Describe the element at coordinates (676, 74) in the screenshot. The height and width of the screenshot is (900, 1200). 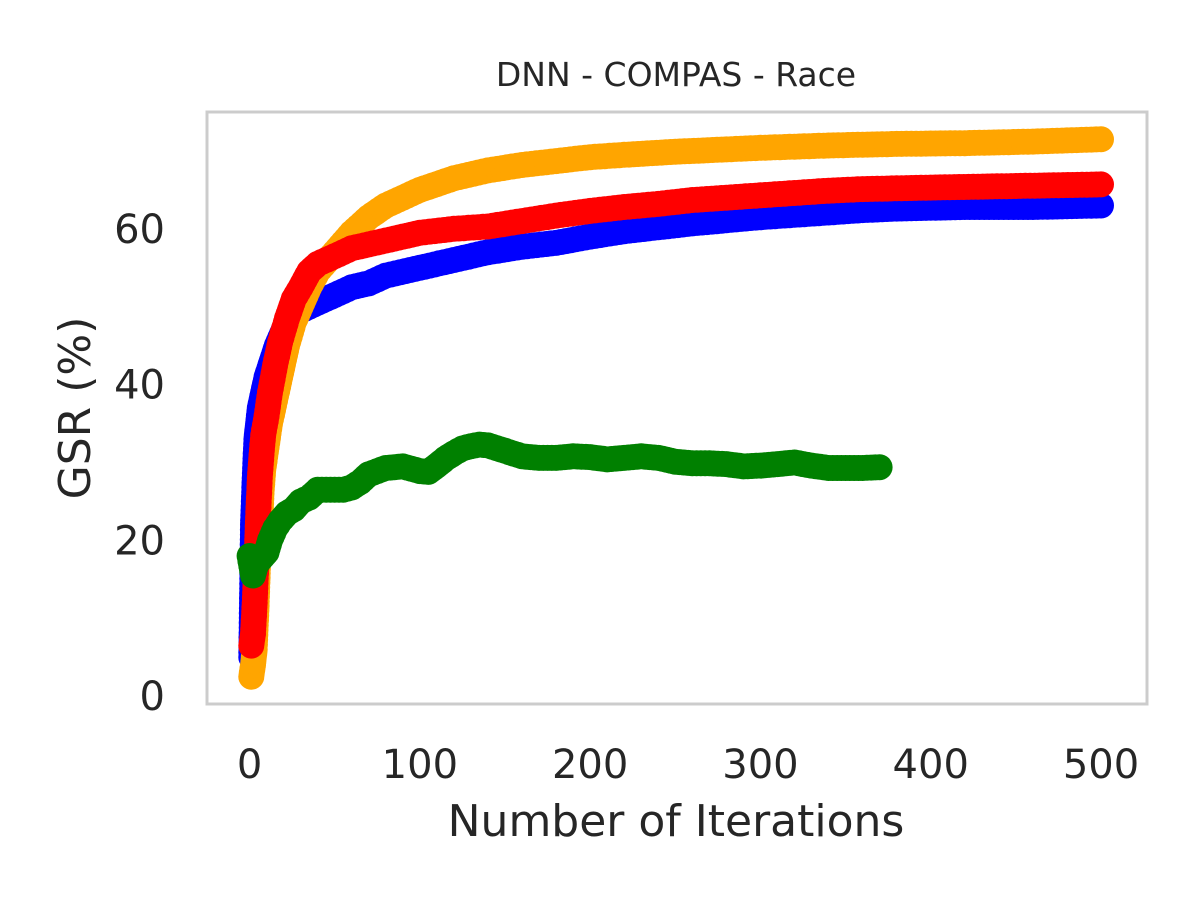
I see `chart-title: DNN - COMPAS - Race` at that location.